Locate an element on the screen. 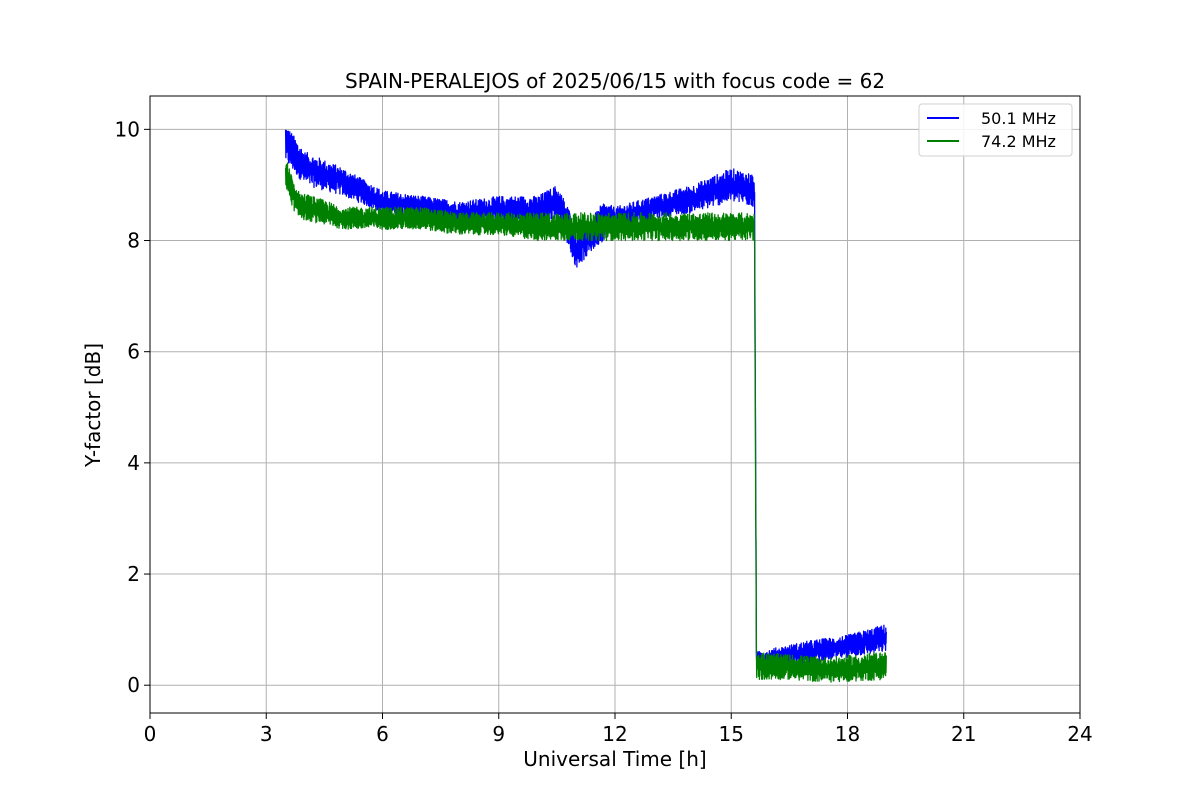 The image size is (1200, 800). x-axis: 0 3 6 9 12 15 18 21 24 is located at coordinates (618, 729).